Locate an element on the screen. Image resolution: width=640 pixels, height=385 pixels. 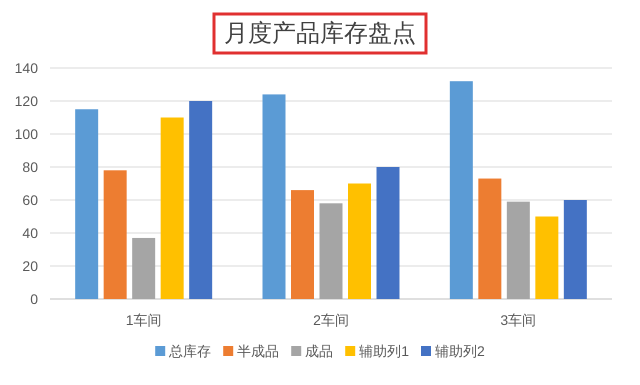
y-tick-label: 80 is located at coordinates (30, 167).